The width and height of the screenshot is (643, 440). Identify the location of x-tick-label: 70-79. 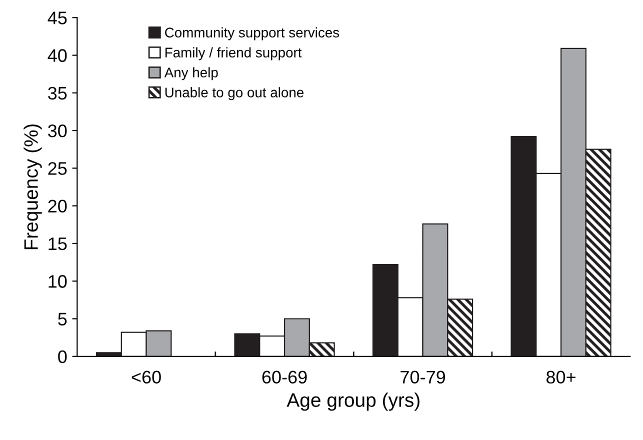
(423, 377).